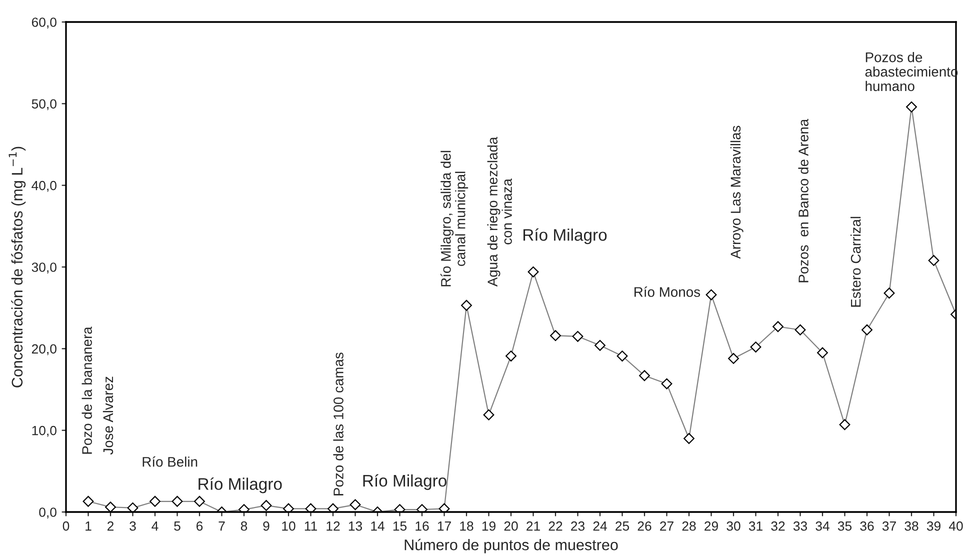  I want to click on x-tick-label: 37, so click(889, 526).